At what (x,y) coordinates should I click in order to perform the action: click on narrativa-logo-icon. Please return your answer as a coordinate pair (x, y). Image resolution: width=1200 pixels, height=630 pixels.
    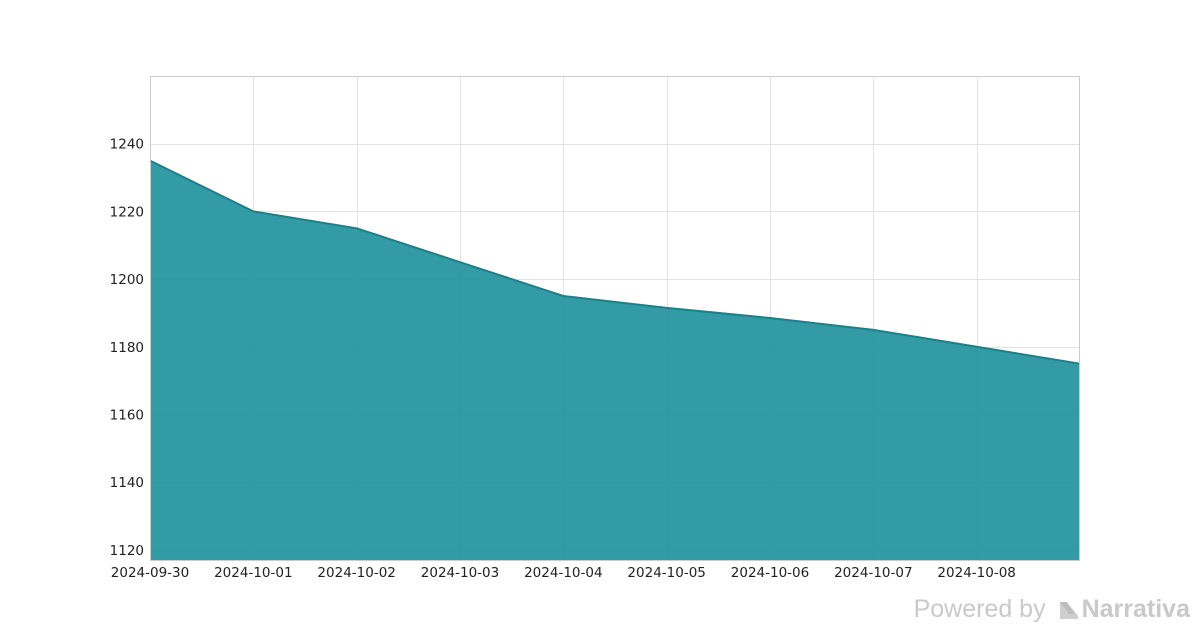
    Looking at the image, I should click on (1068, 610).